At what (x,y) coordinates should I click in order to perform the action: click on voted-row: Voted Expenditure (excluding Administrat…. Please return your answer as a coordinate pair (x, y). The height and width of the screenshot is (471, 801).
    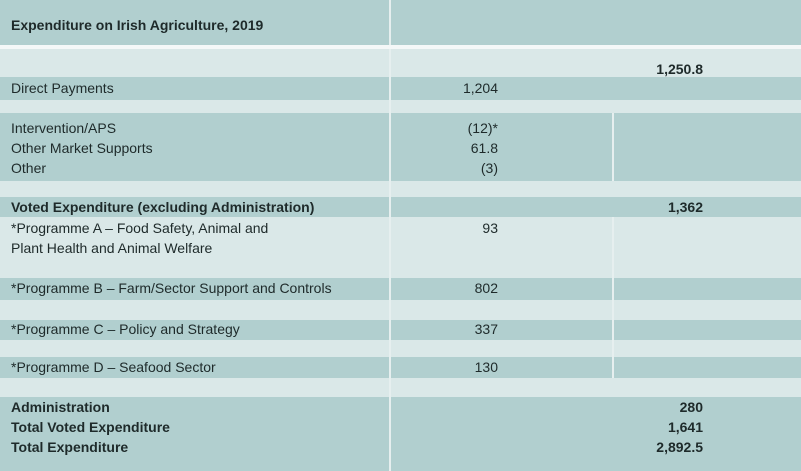
    Looking at the image, I should click on (400, 207).